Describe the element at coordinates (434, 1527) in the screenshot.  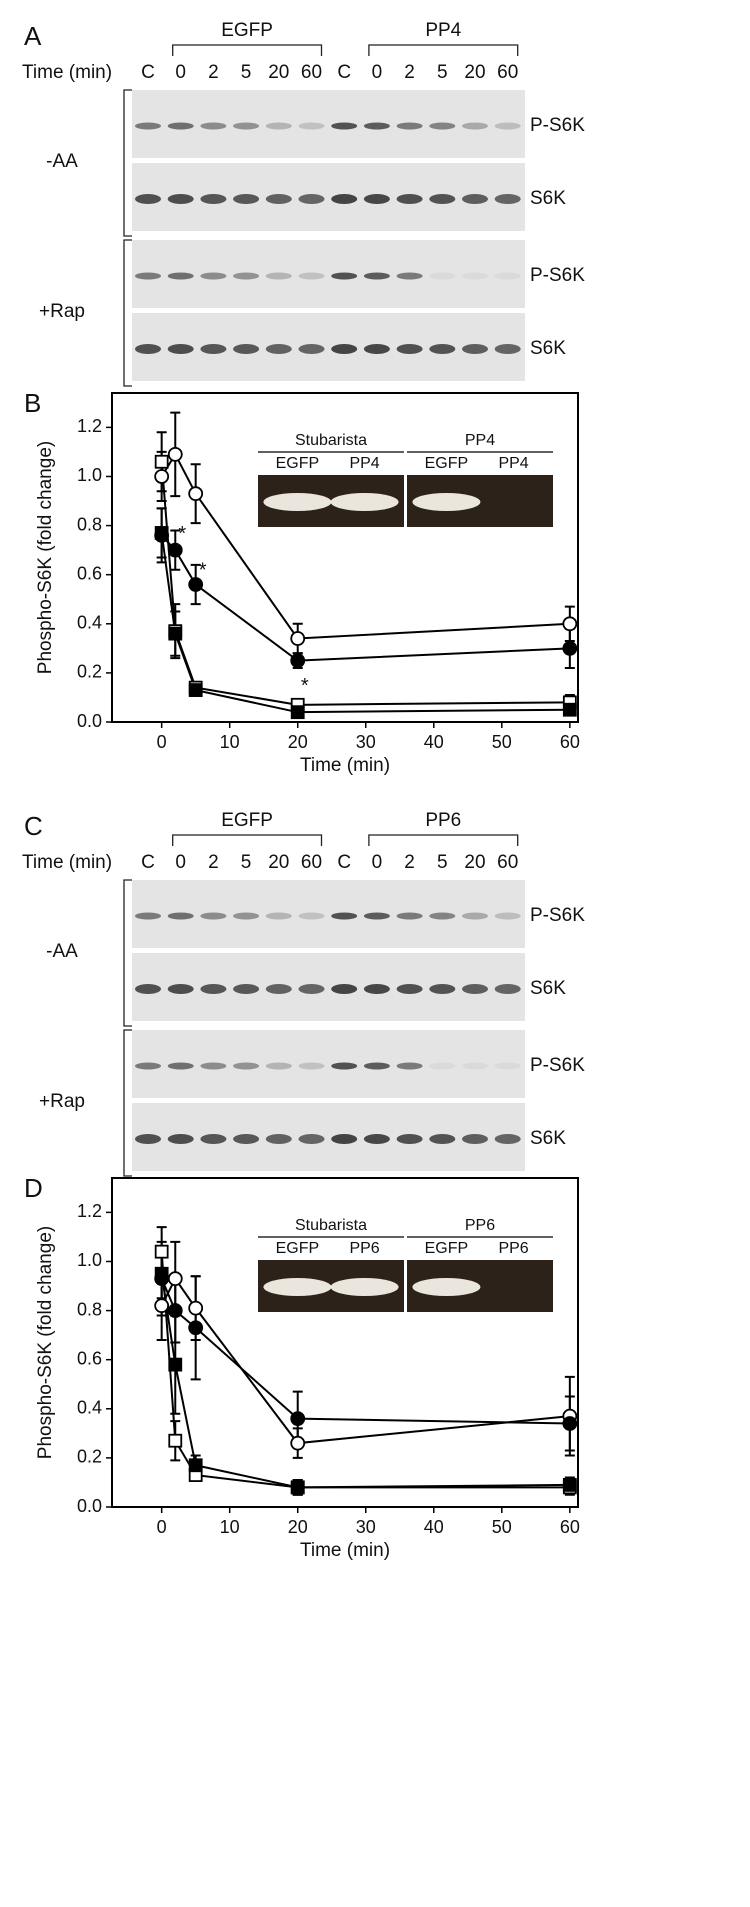
I see `x-tick-label: 40` at that location.